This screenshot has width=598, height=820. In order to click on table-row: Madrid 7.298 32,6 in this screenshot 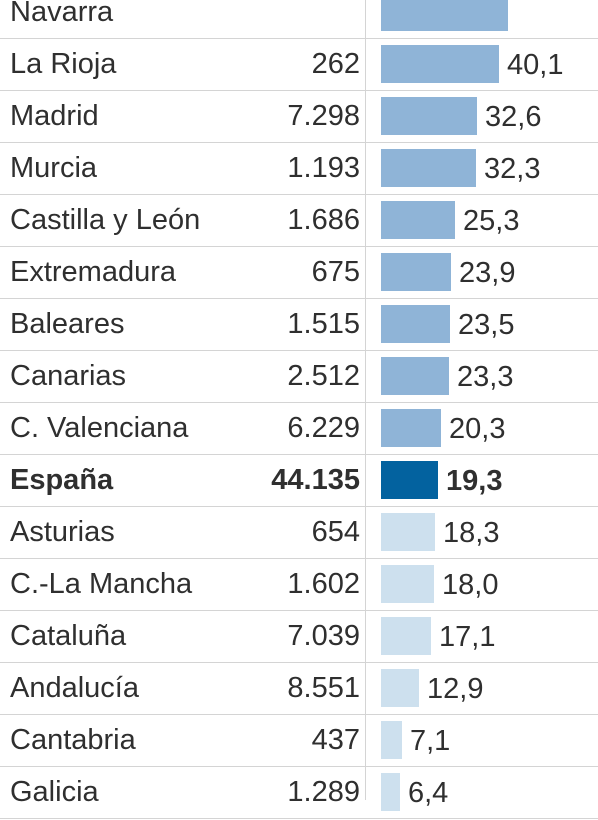, I will do `click(299, 116)`.